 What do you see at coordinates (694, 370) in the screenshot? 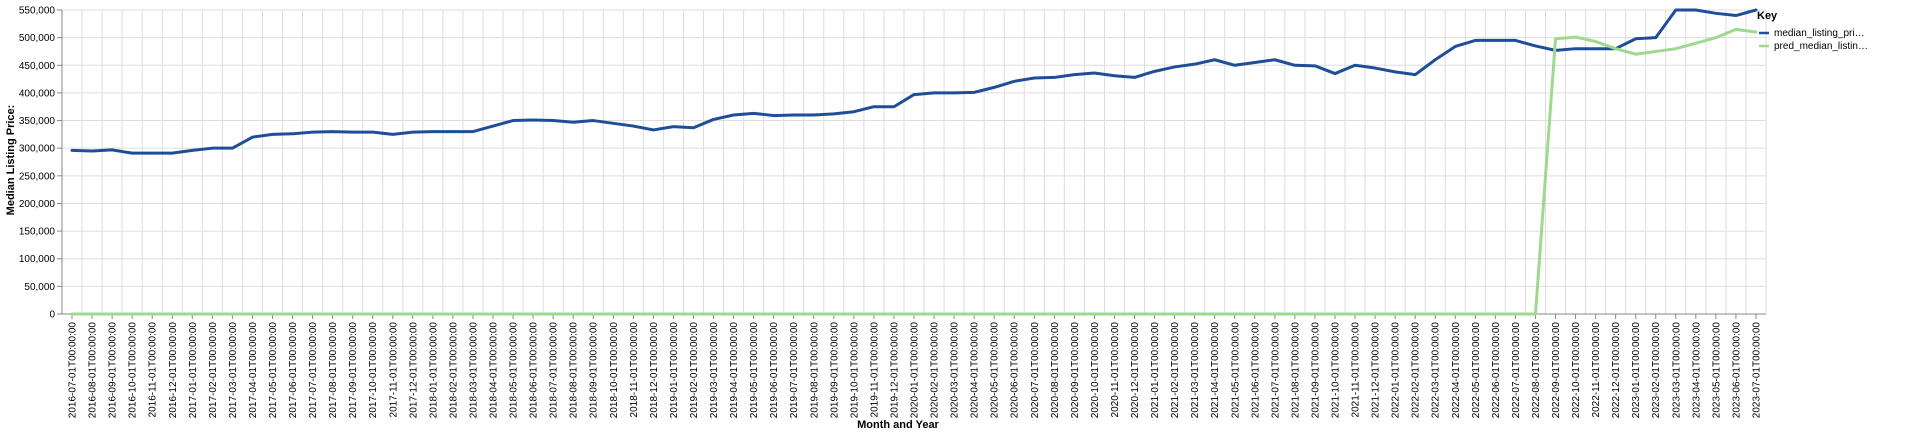
I see `x-tick-label: 2019-02-01T00:00:00` at bounding box center [694, 370].